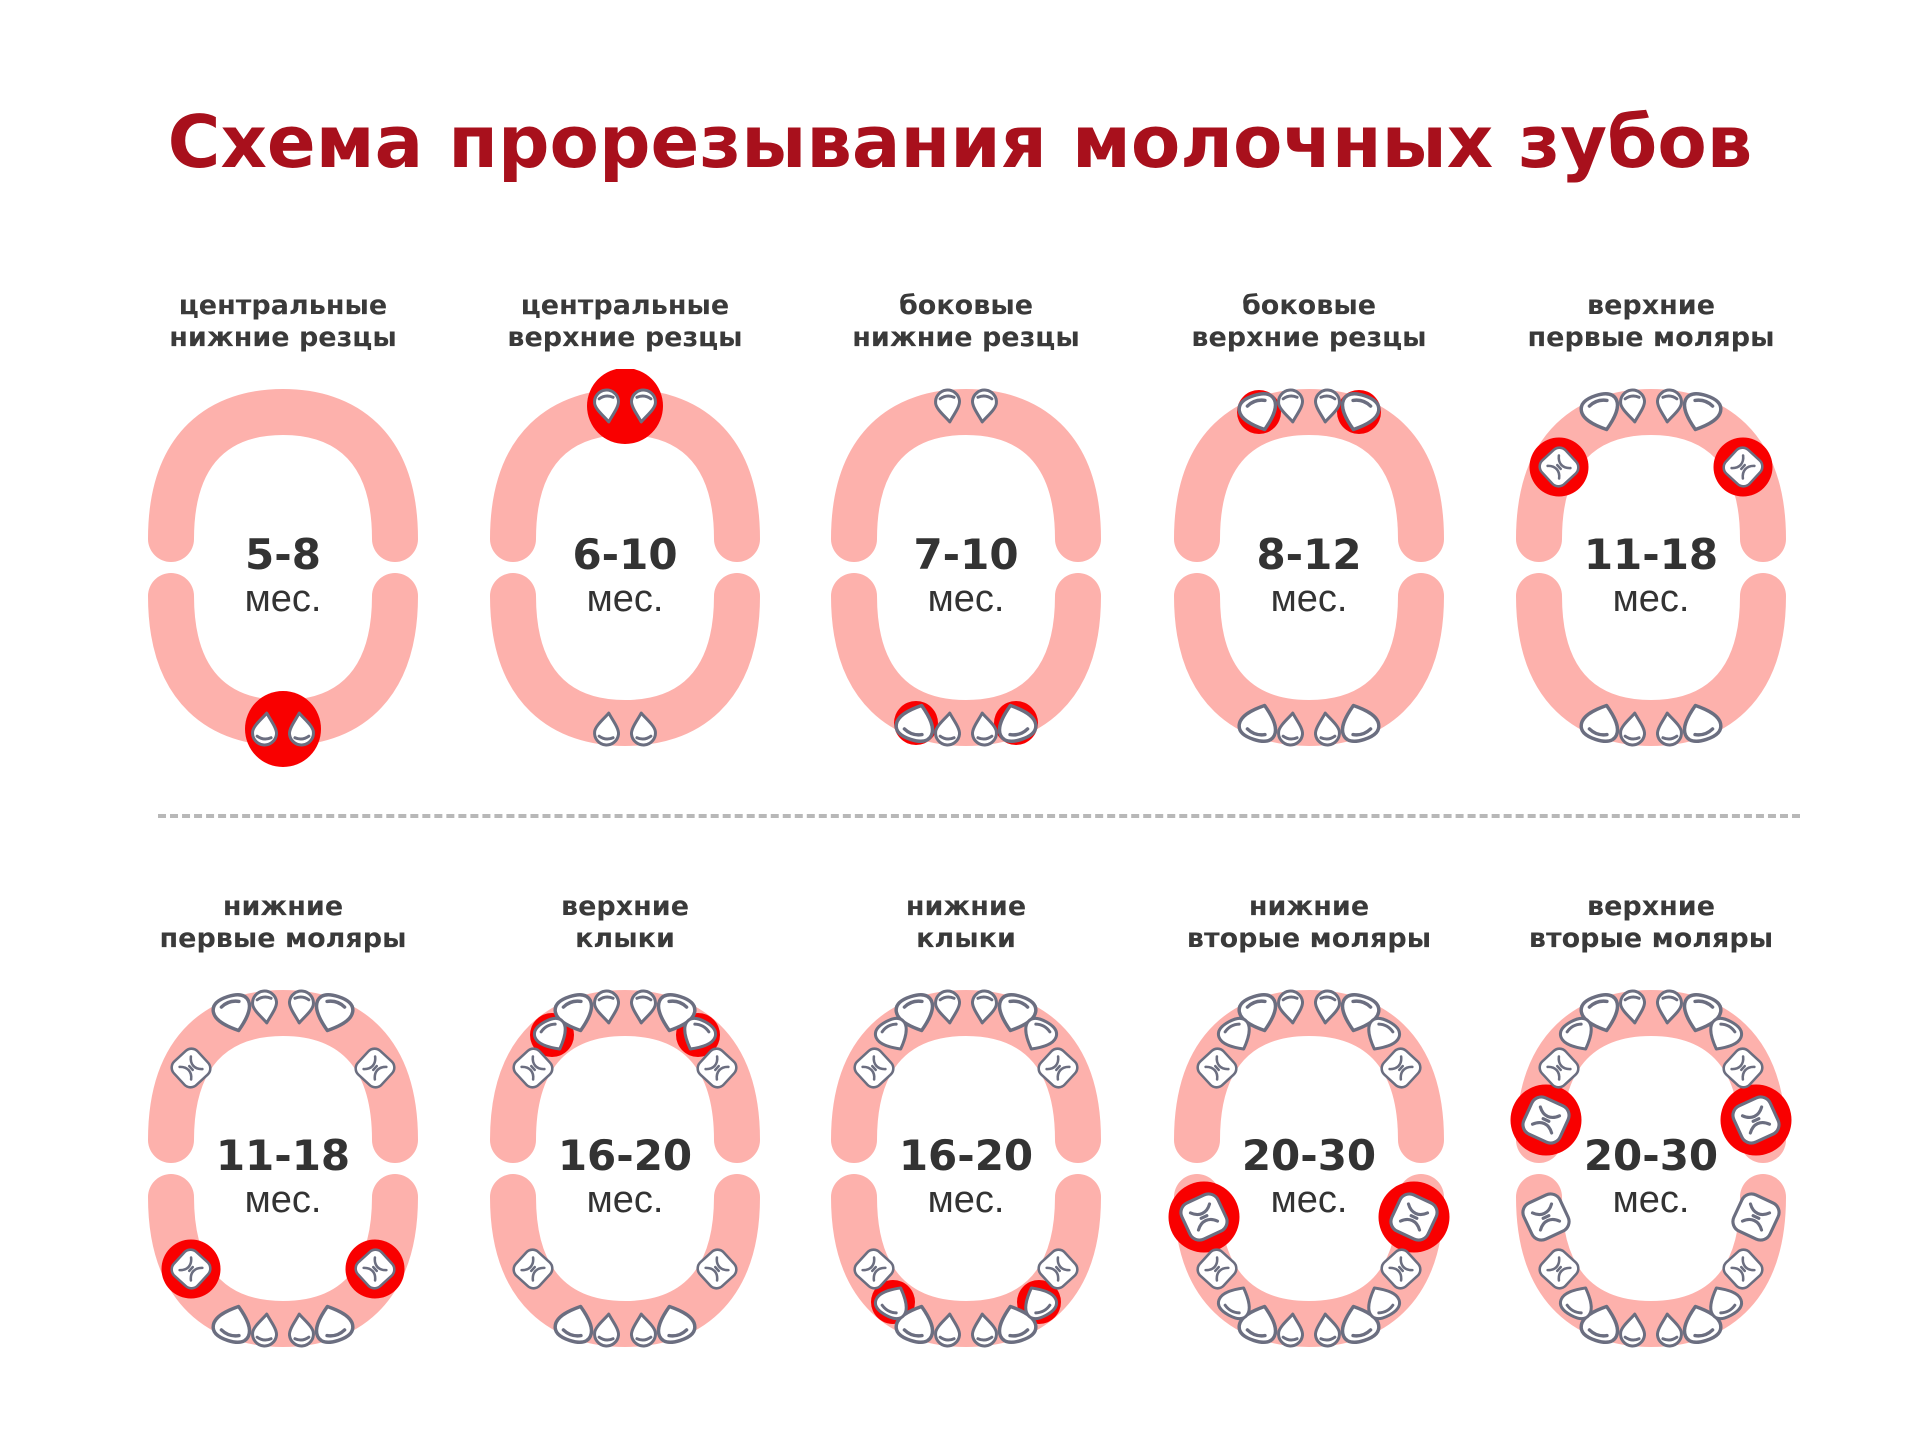 The width and height of the screenshot is (1920, 1455). I want to click on eruption-stage-panel: боковые нижние резцы 7-10 мес., so click(966, 550).